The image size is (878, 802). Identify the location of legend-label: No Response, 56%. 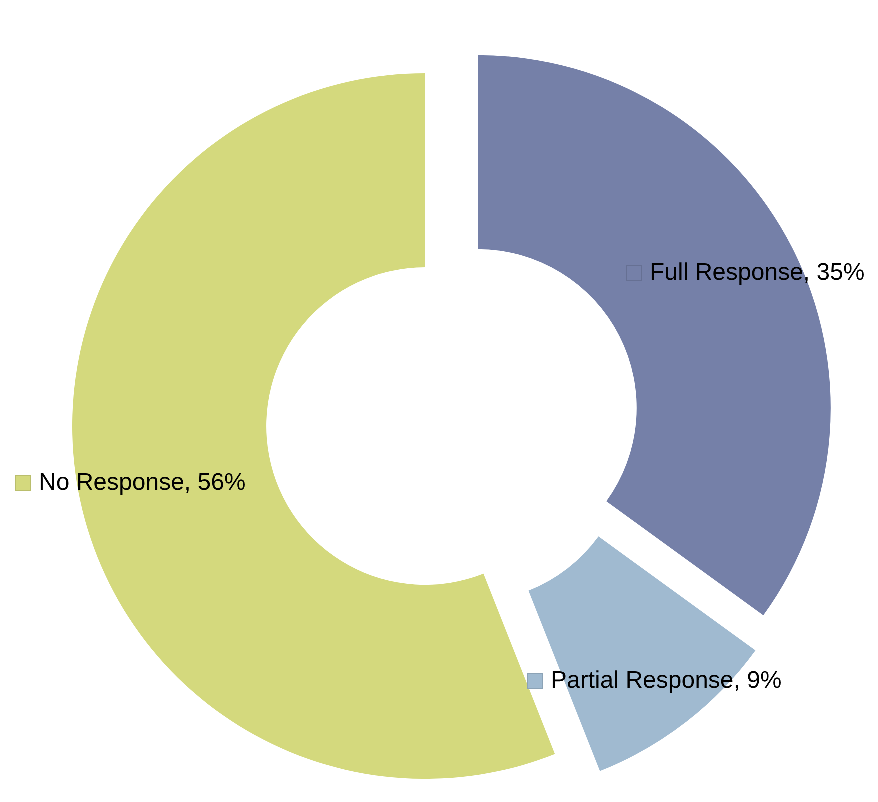
(142, 482).